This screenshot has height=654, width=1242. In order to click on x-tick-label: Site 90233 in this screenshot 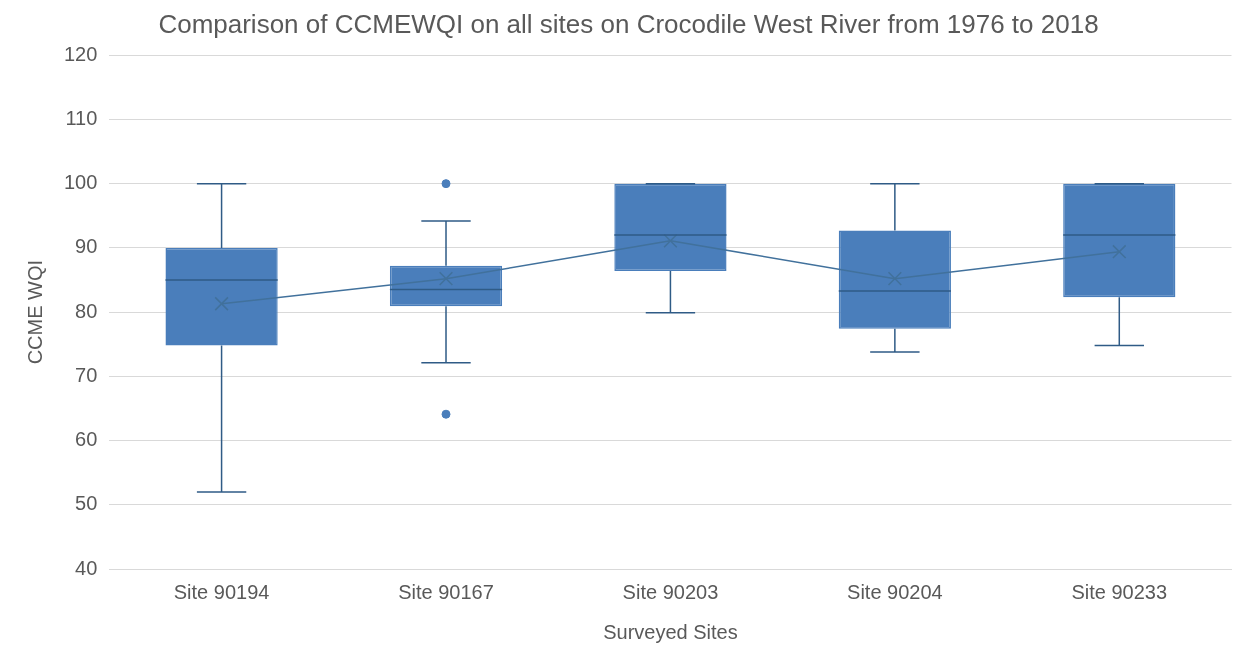, I will do `click(1119, 591)`.